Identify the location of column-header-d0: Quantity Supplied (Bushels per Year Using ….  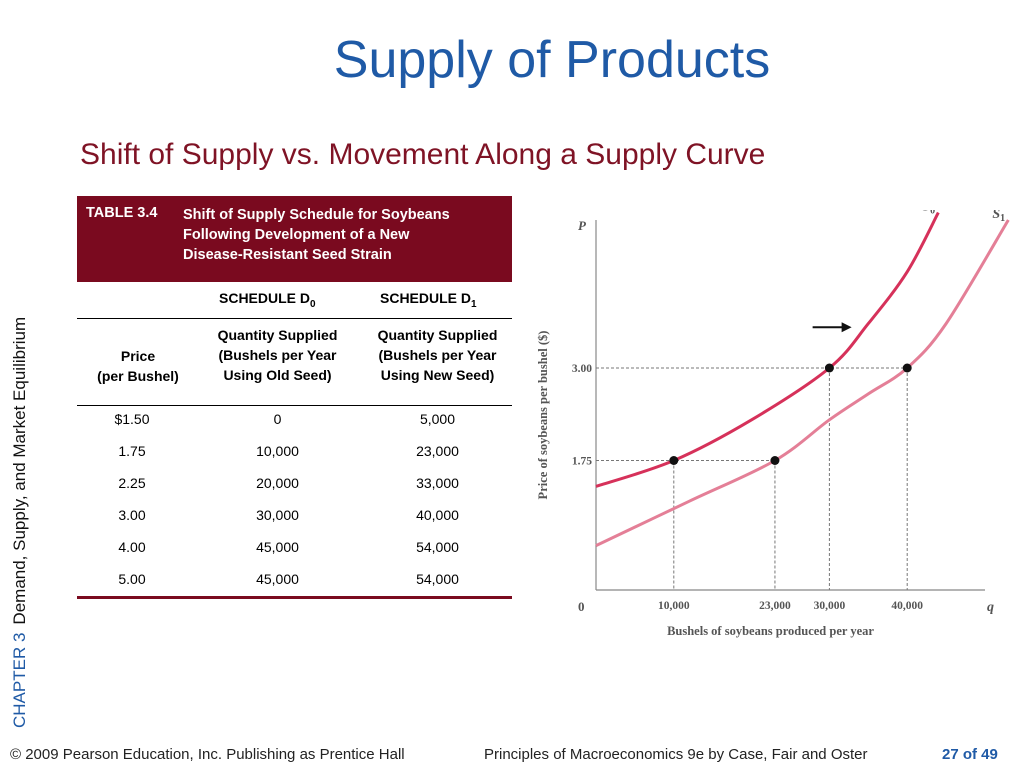
(277, 355).